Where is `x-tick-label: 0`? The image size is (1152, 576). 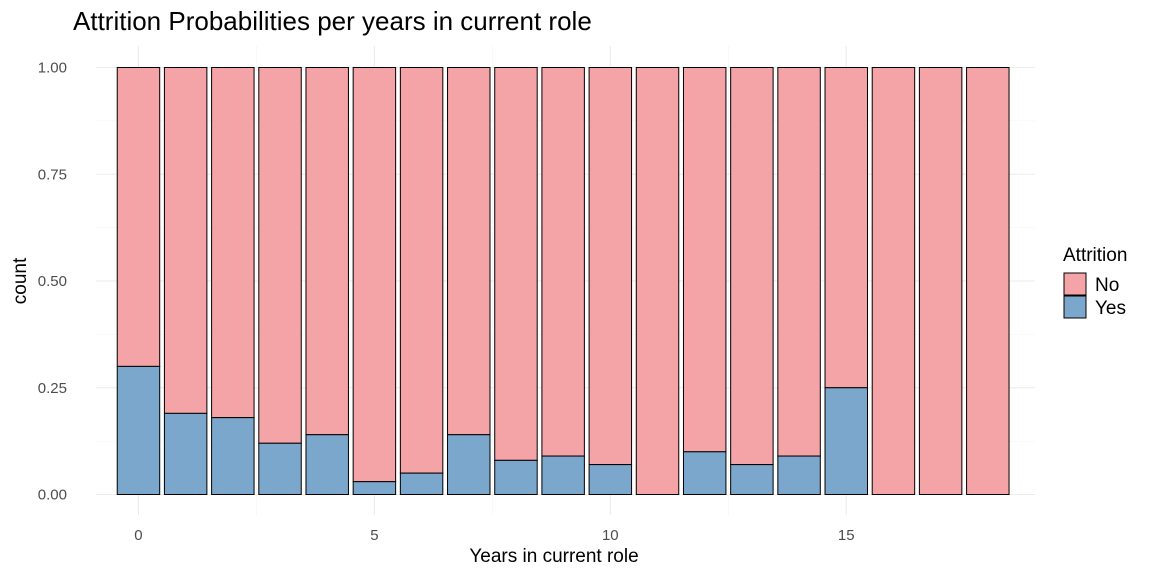
x-tick-label: 0 is located at coordinates (138, 535).